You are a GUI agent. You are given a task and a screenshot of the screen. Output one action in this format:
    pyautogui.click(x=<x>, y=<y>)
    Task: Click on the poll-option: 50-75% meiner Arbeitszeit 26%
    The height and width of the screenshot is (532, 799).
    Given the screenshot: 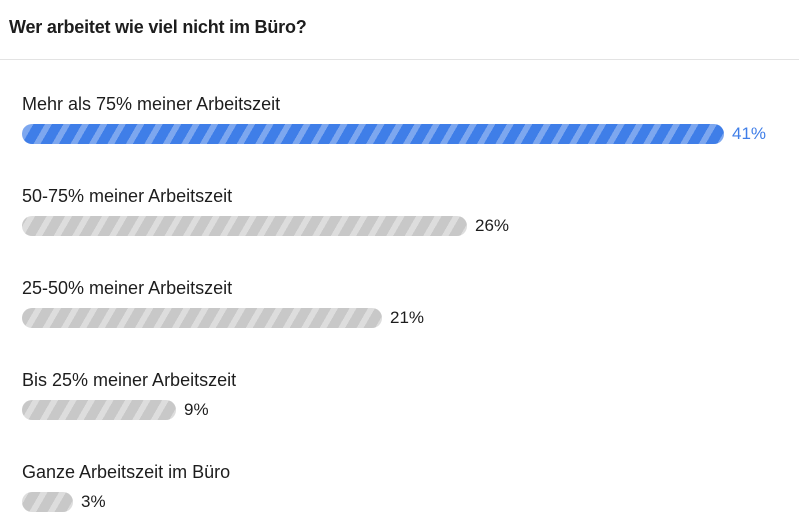 What is the action you would take?
    pyautogui.click(x=402, y=216)
    